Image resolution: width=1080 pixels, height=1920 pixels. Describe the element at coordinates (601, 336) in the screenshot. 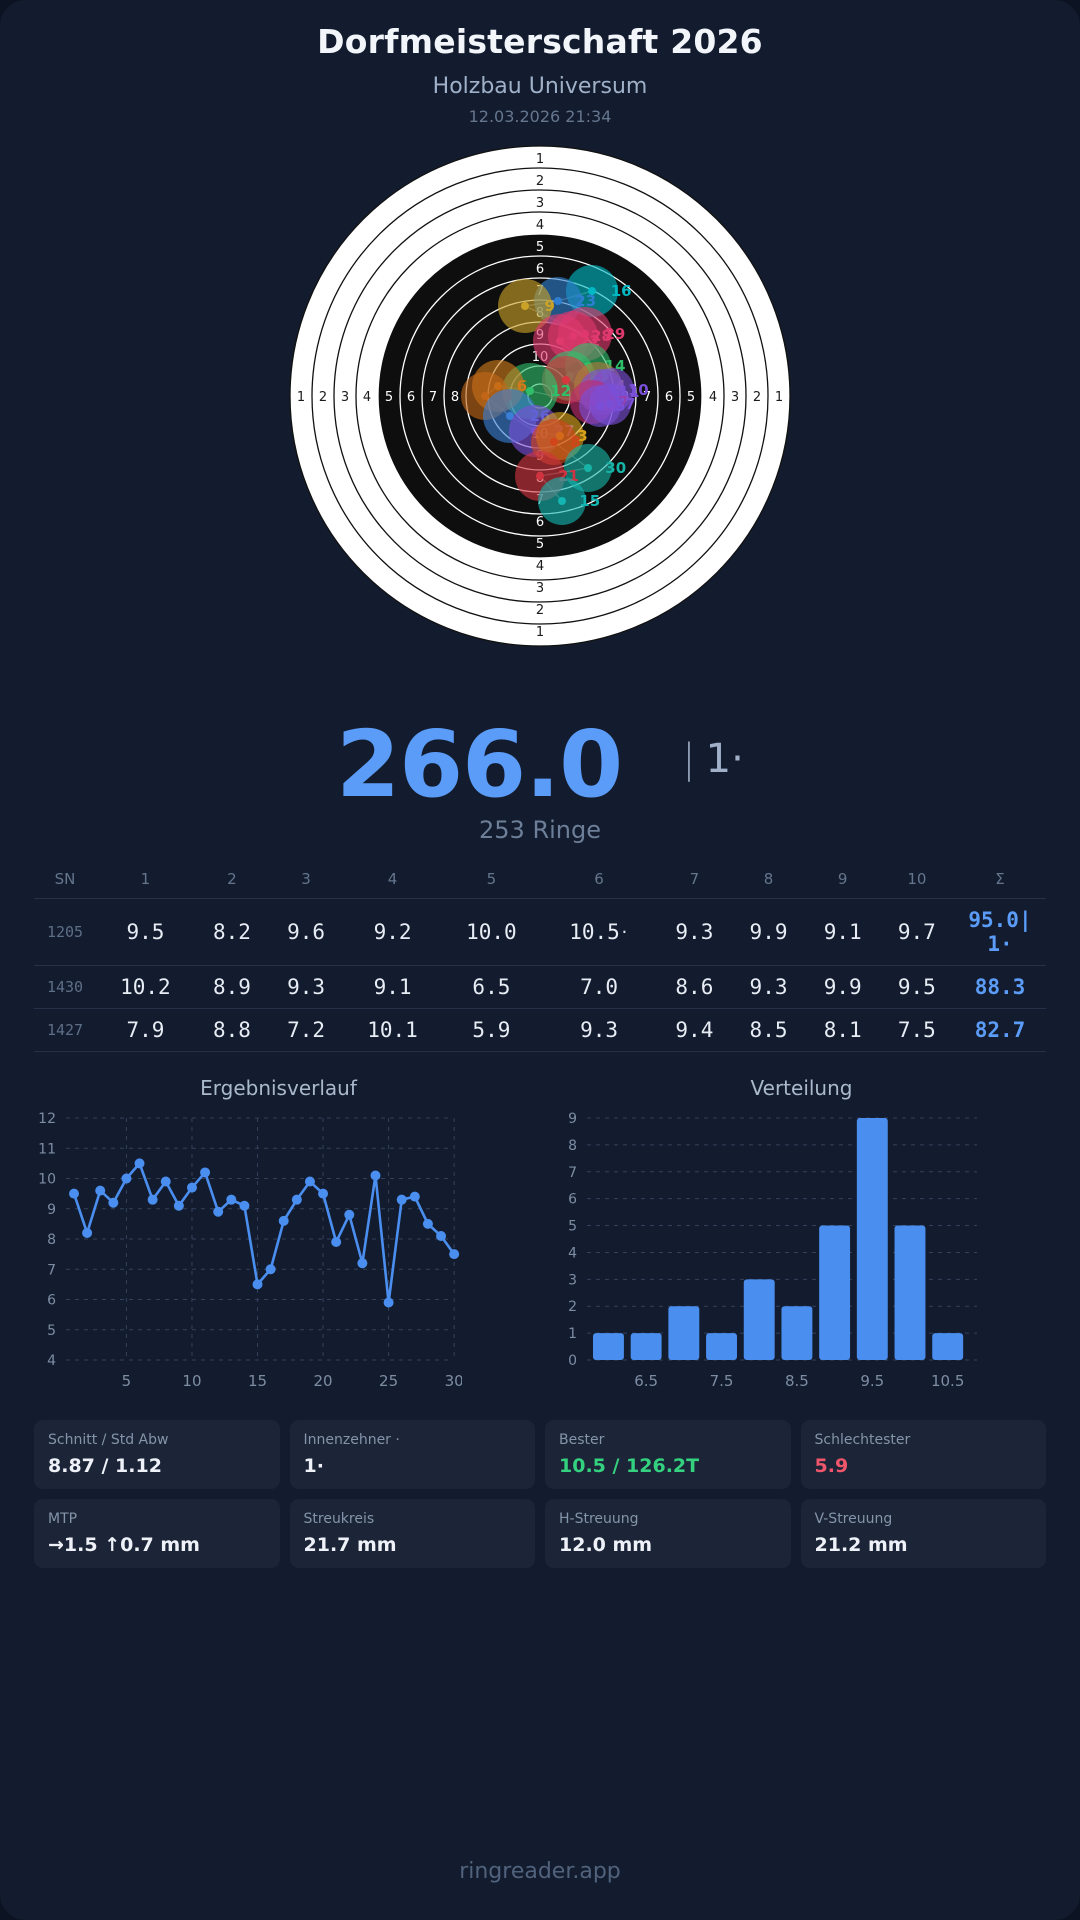

I see `svg-text: 28` at that location.